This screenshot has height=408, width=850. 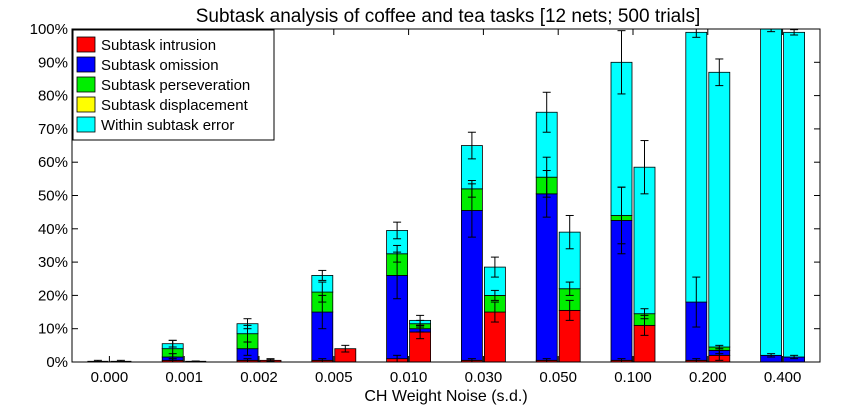 I want to click on x-tick-label: 0.005, so click(x=334, y=377).